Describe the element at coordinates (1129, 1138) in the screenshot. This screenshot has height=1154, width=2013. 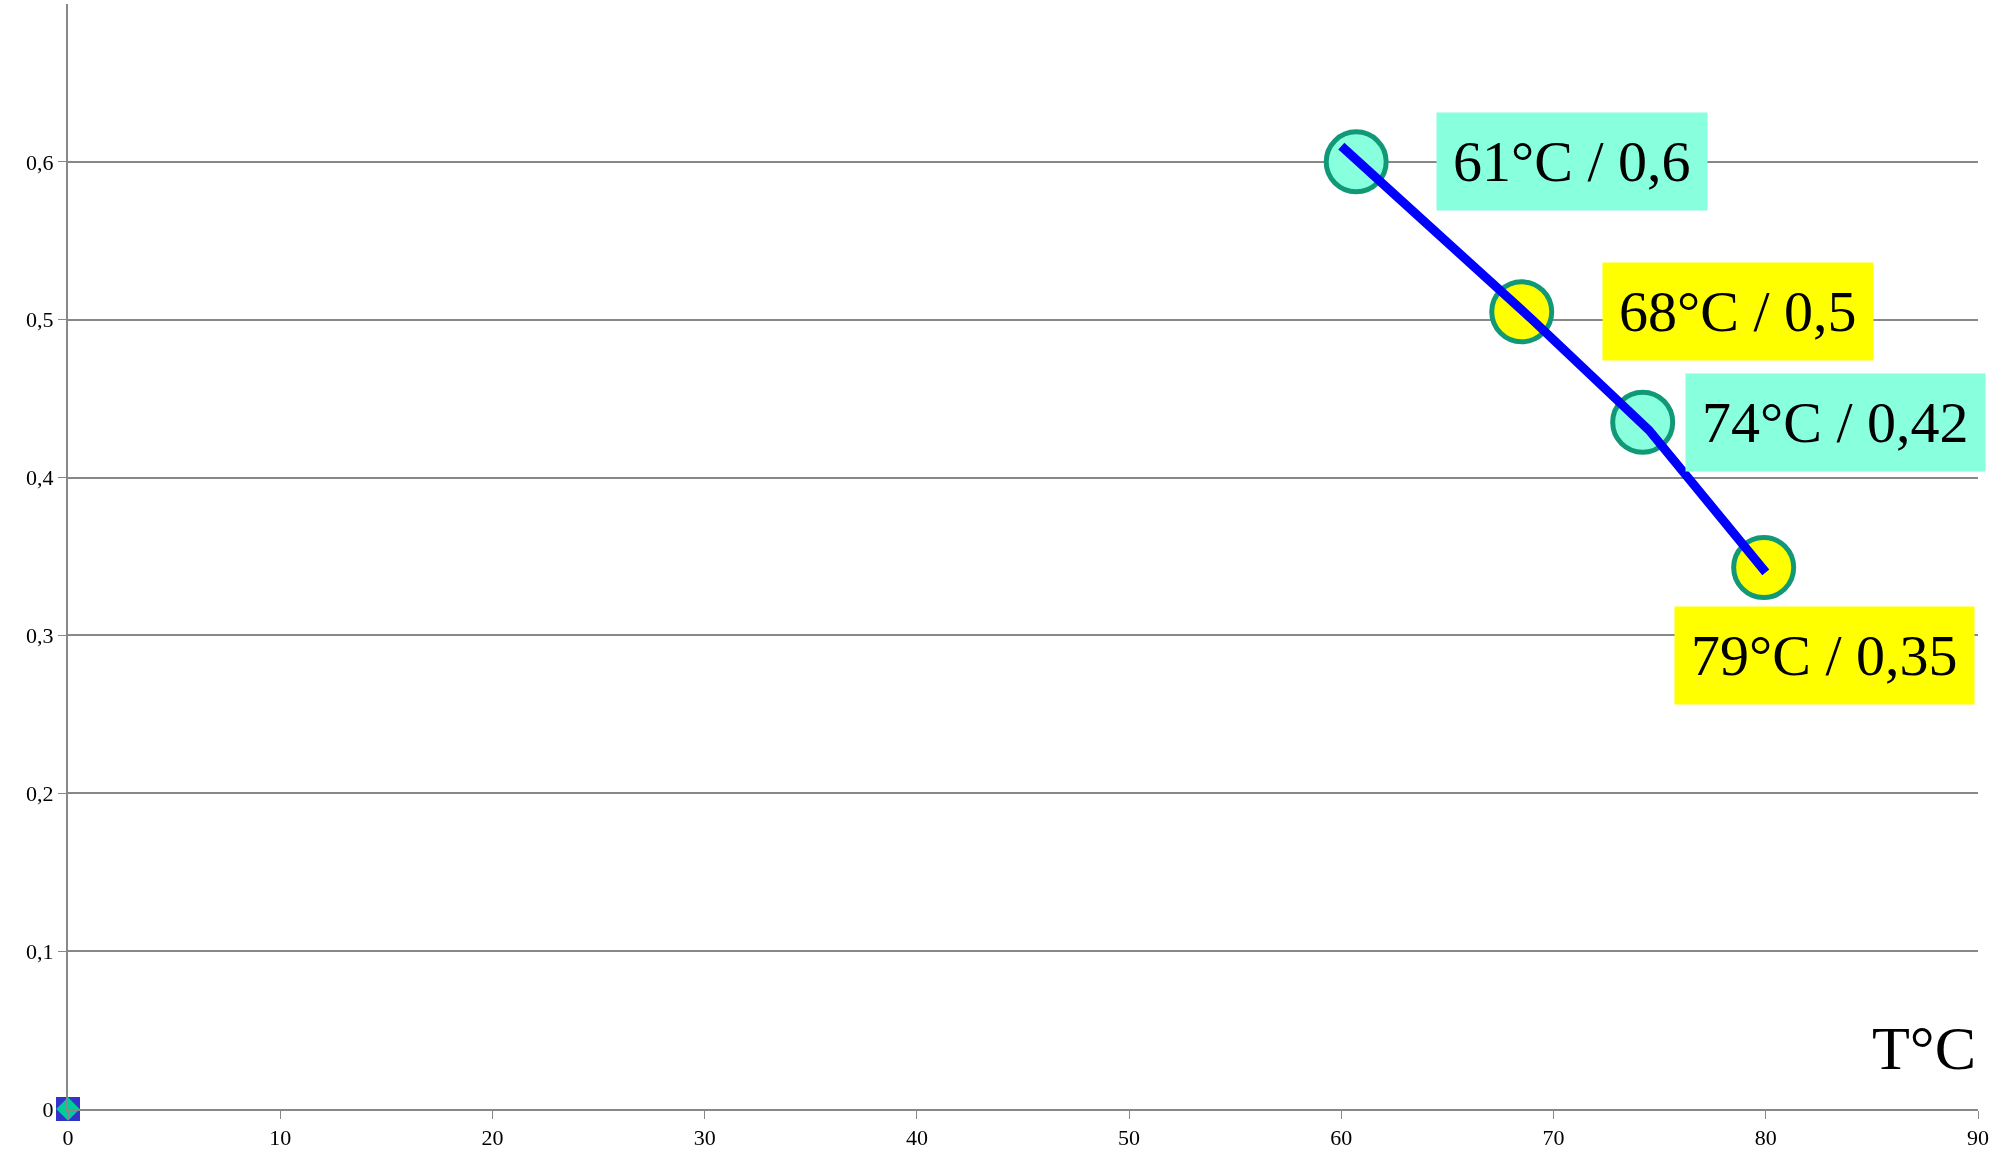
I see `x-tick-label: 50` at that location.